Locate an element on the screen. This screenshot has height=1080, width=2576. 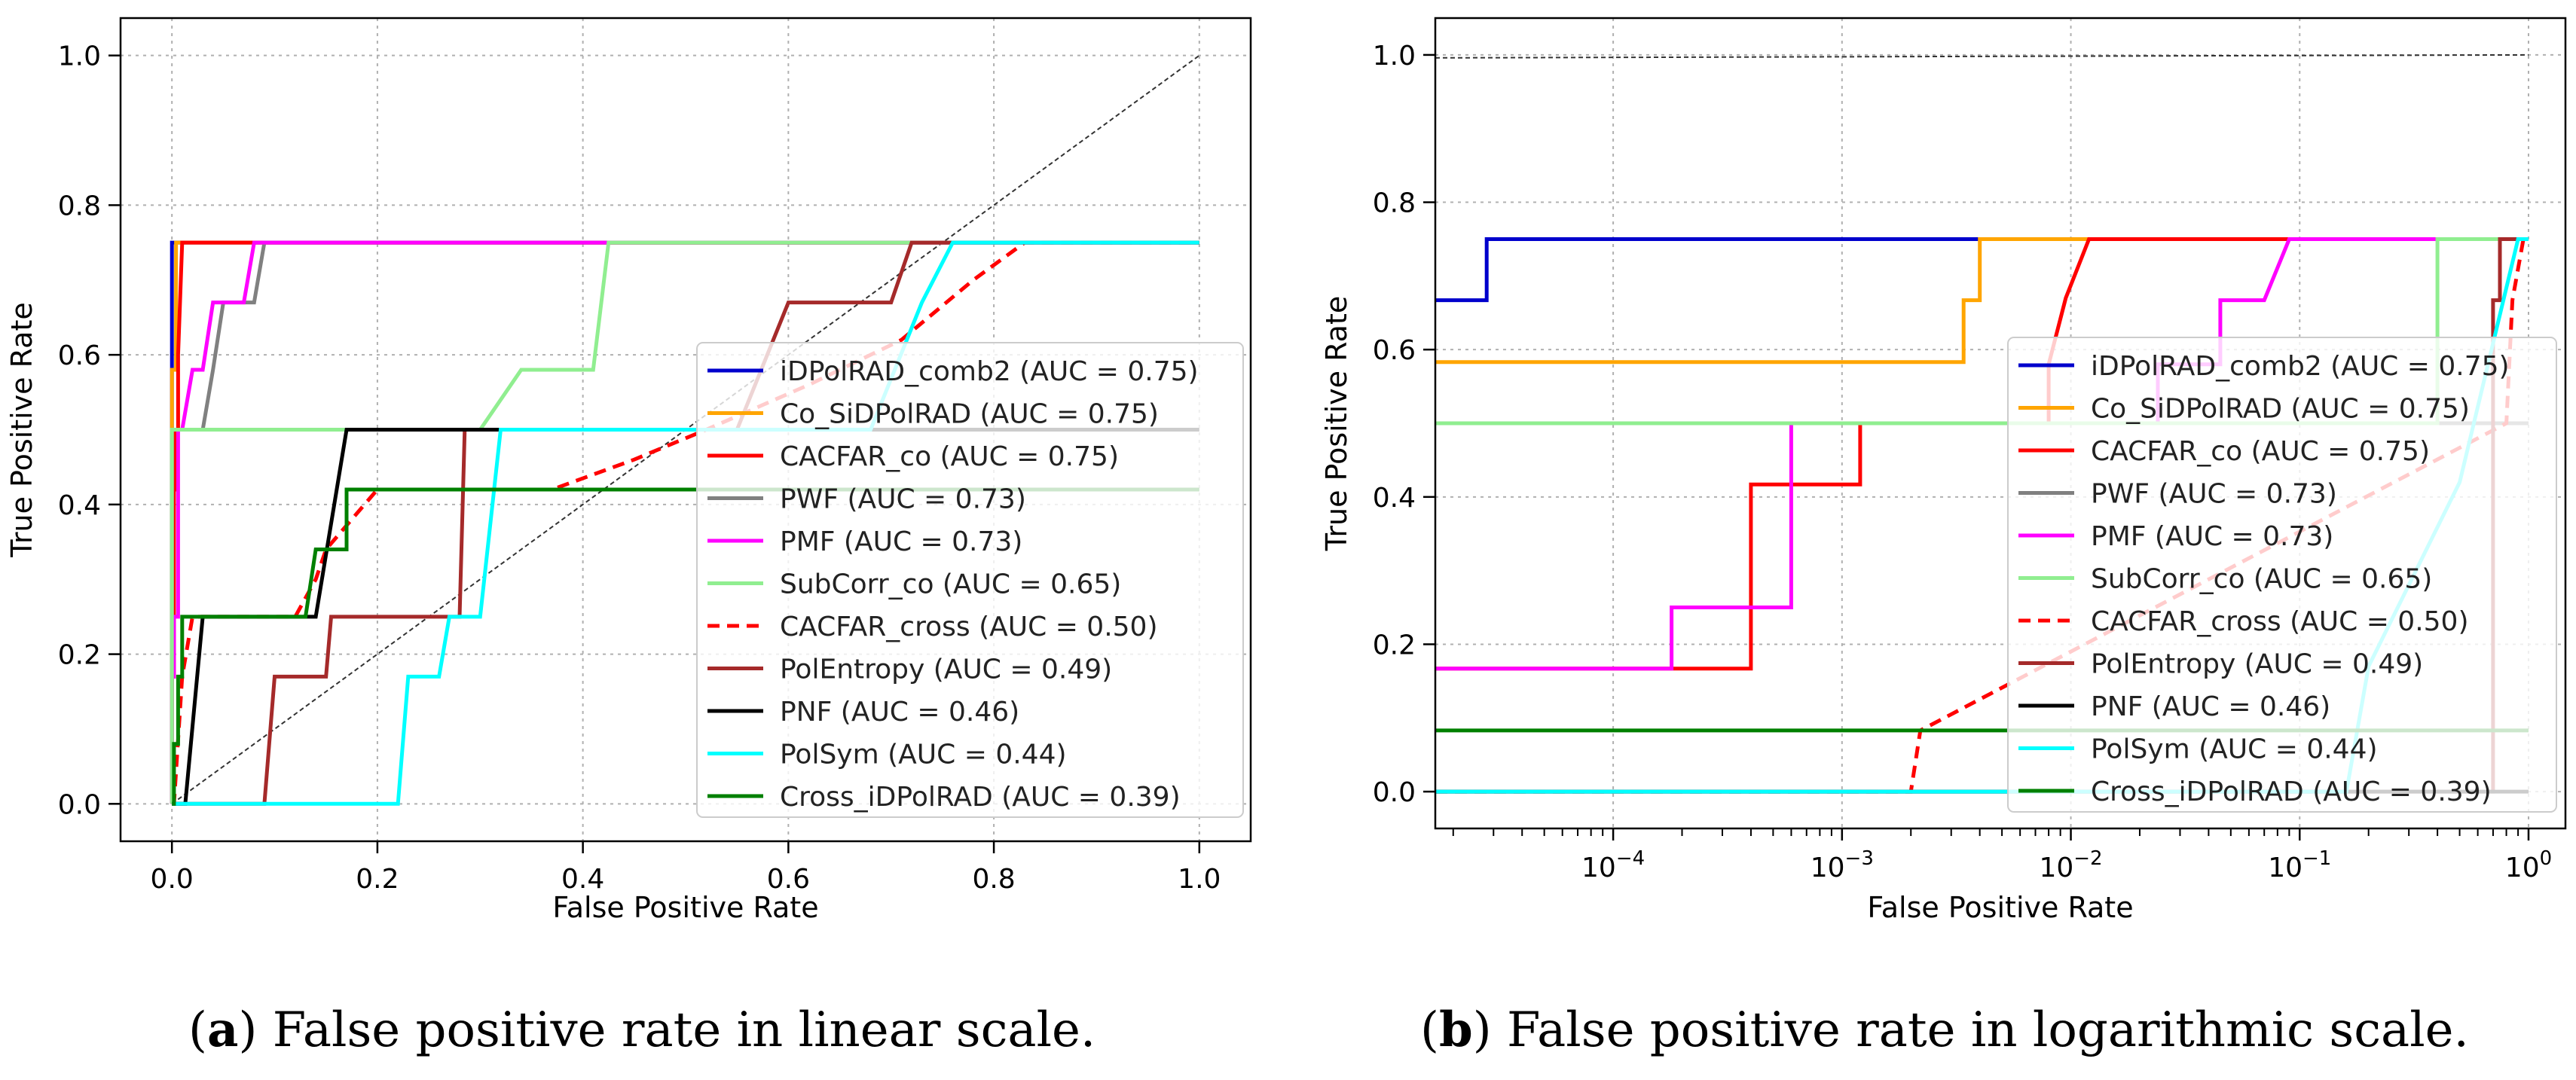
caption-a: (a) False positive rate in linear scale. is located at coordinates (642, 1030).